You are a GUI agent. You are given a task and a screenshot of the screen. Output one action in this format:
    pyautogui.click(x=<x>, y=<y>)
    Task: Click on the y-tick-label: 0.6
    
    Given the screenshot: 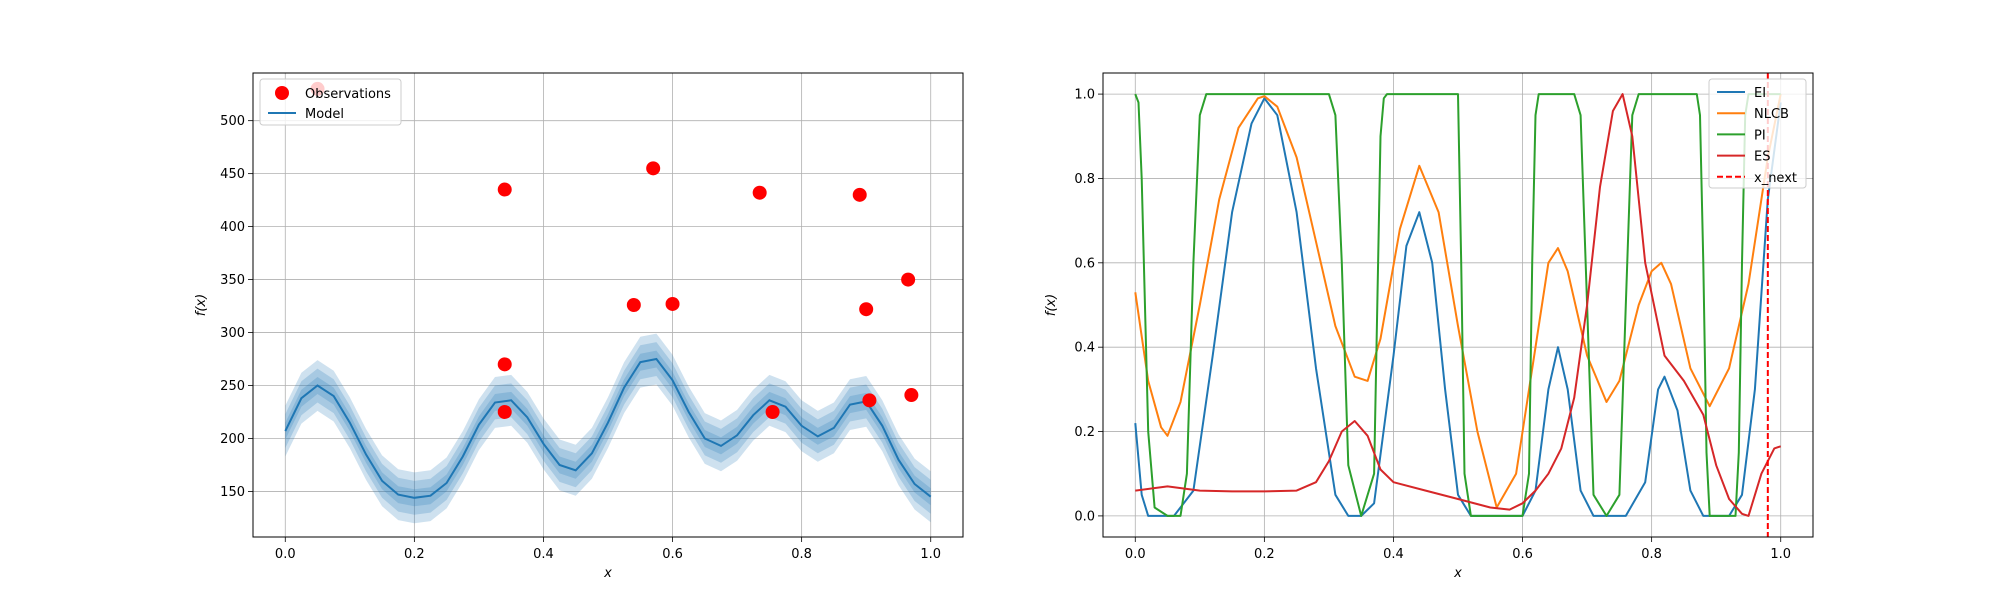 What is the action you would take?
    pyautogui.click(x=1084, y=263)
    